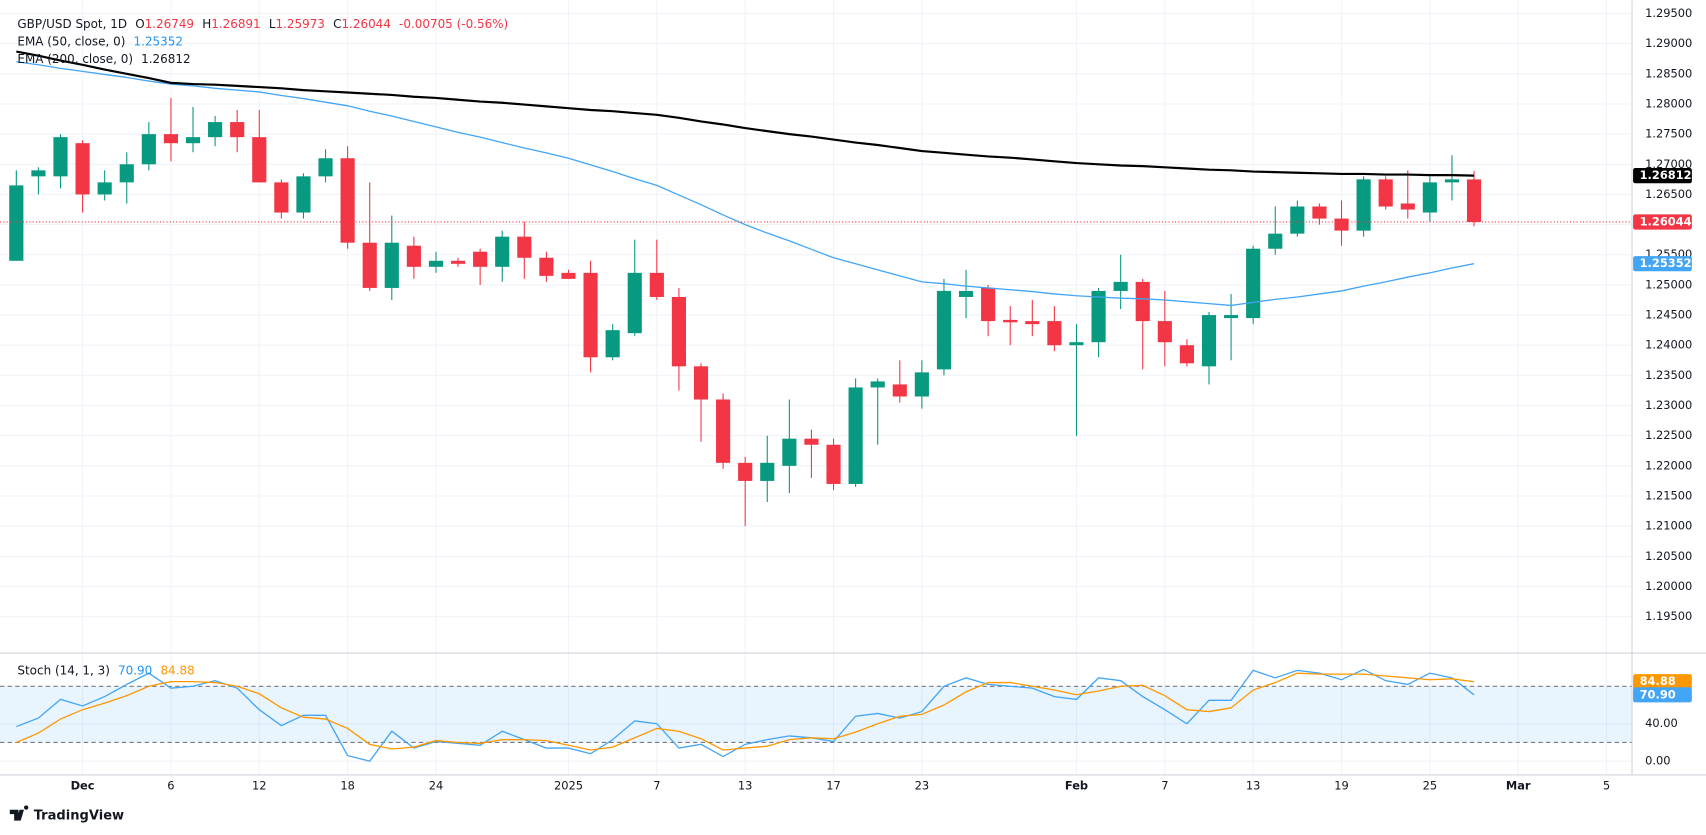 The image size is (1706, 835). What do you see at coordinates (79, 816) in the screenshot?
I see `brand-name: TradingView` at bounding box center [79, 816].